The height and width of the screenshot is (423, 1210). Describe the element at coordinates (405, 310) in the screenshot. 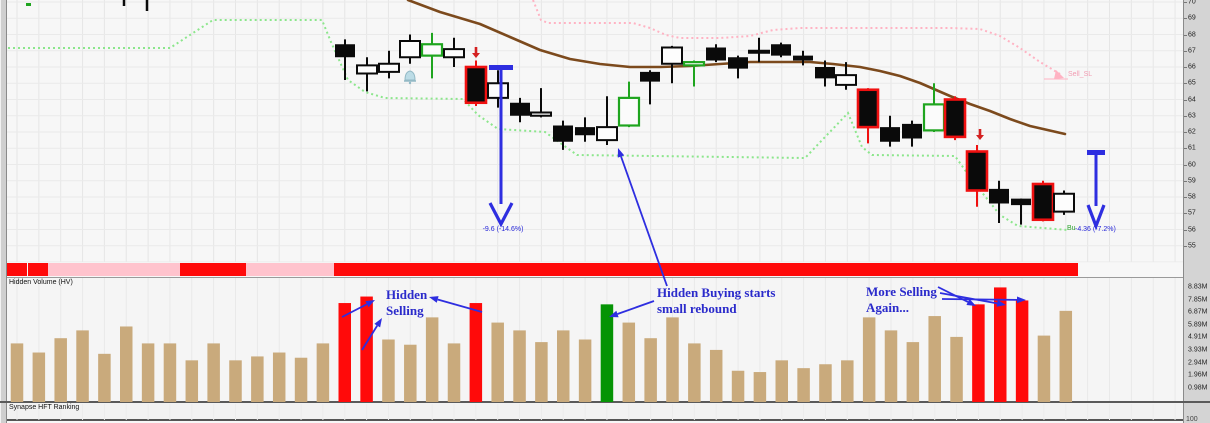

I see `hidden-selling-line2: Selling` at that location.